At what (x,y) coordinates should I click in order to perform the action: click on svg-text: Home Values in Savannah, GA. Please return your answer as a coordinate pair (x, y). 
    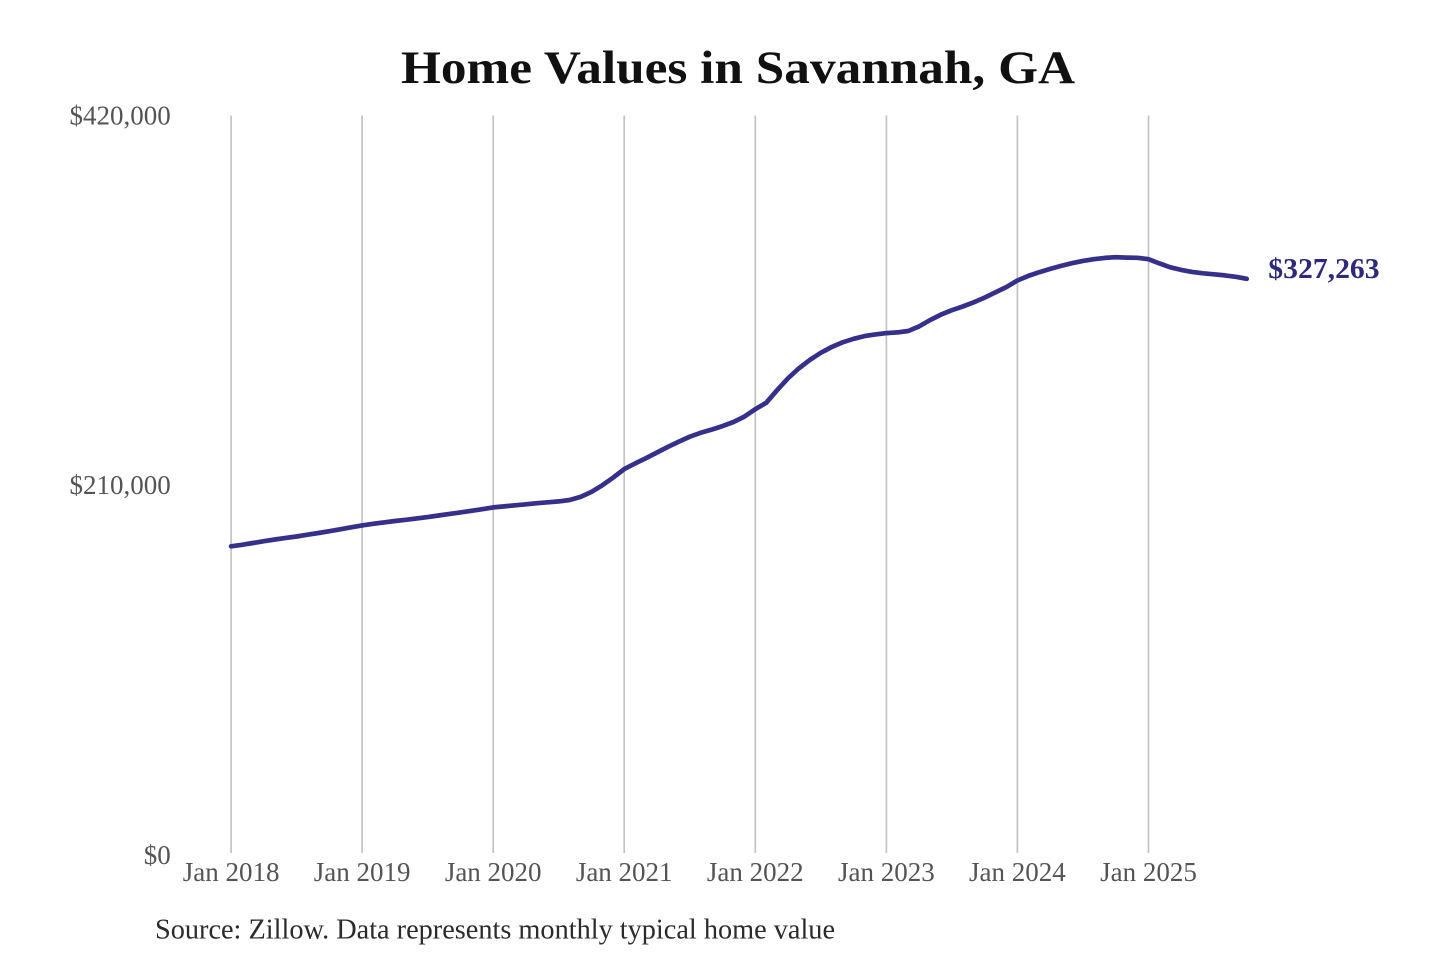
    Looking at the image, I should click on (738, 68).